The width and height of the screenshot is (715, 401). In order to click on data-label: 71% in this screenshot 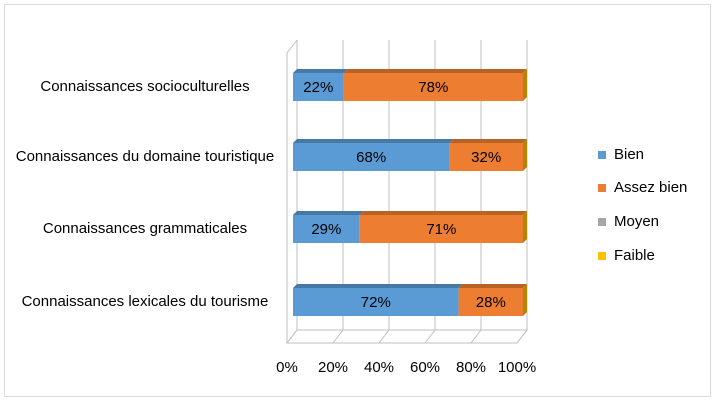, I will do `click(441, 229)`.